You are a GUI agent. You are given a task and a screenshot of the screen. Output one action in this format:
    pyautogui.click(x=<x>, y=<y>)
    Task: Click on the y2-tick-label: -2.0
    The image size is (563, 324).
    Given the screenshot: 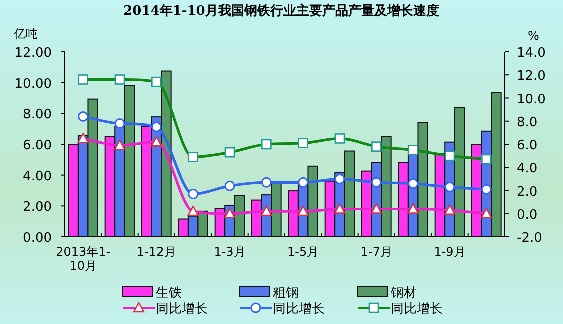 What is the action you would take?
    pyautogui.click(x=529, y=238)
    